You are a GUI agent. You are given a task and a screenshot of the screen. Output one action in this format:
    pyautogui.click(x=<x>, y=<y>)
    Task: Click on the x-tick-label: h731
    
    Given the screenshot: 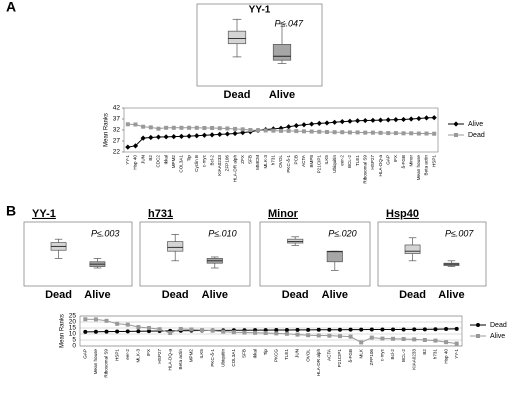 What is the action you would take?
    pyautogui.click(x=435, y=354)
    